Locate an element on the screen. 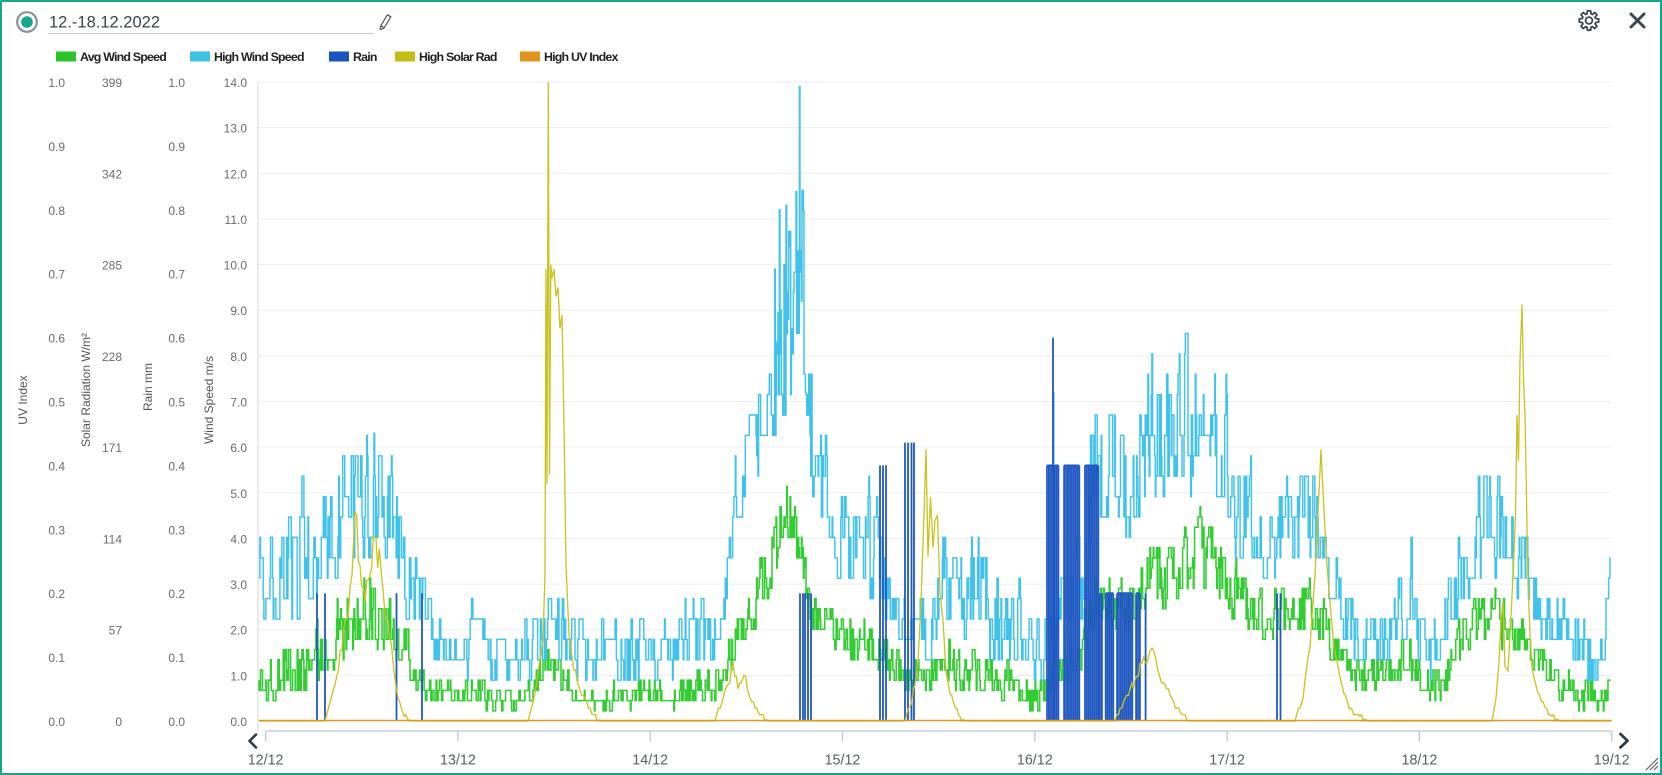 The image size is (1662, 775). svg-text: 285 is located at coordinates (112, 266).